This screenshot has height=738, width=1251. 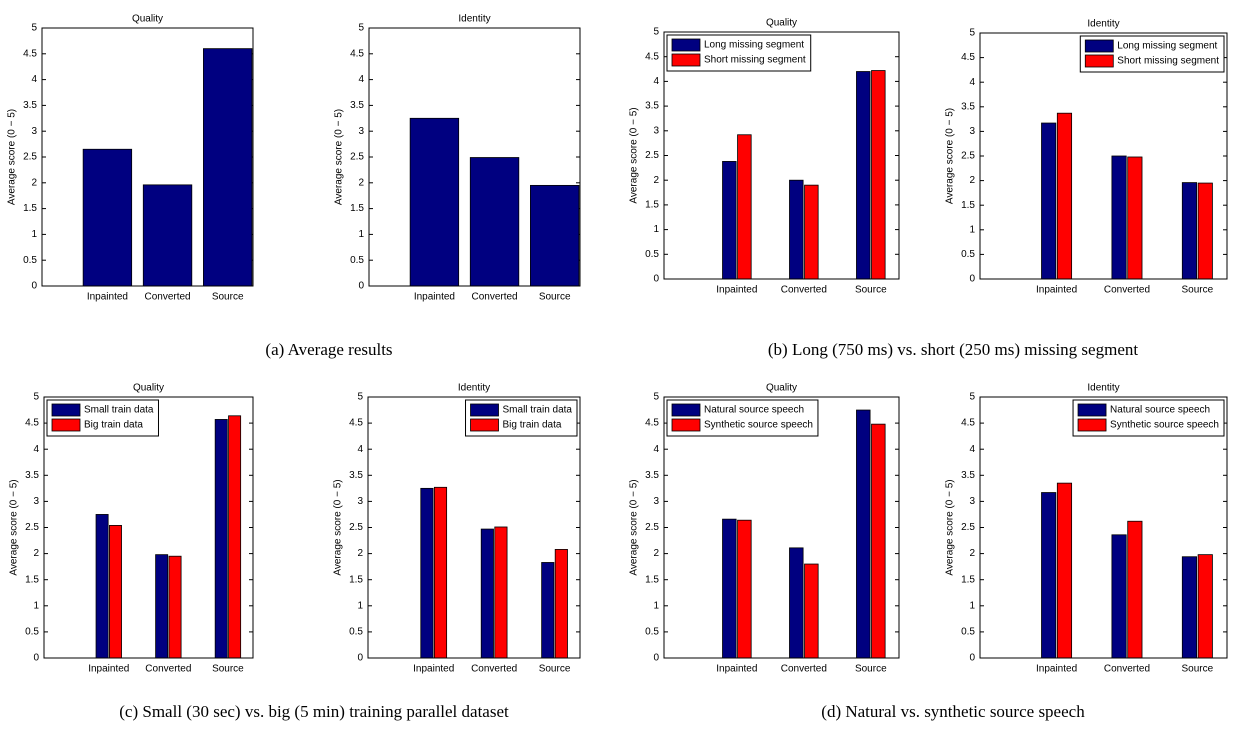 What do you see at coordinates (148, 388) in the screenshot?
I see `chart-title: Quality` at bounding box center [148, 388].